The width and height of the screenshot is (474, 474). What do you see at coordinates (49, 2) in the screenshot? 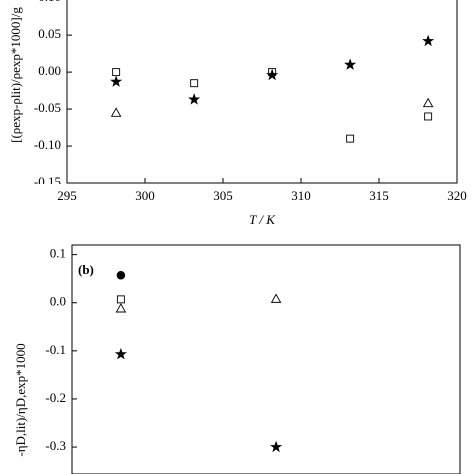
I see `y-tick-label: 0.10` at bounding box center [49, 2].